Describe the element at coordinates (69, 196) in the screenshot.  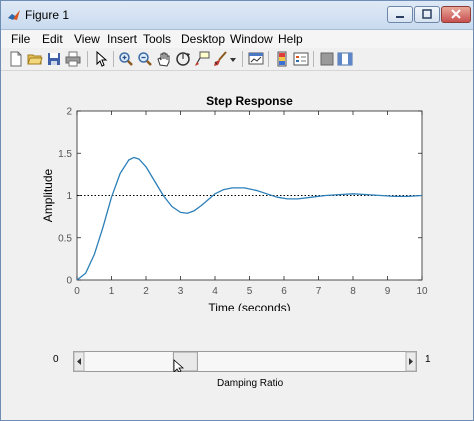
I see `y-tick-label: 1` at that location.